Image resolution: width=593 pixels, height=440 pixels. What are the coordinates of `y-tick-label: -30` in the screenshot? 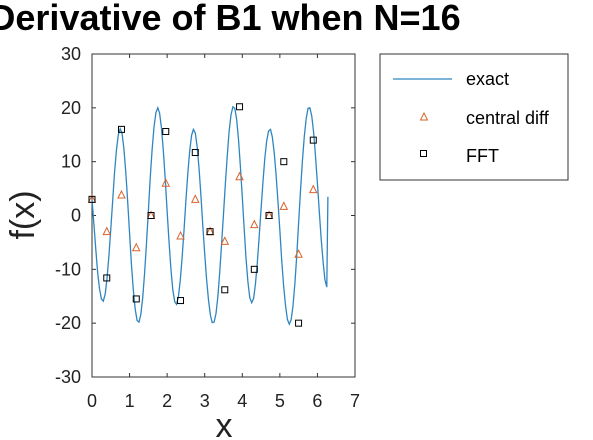 It's located at (68, 377).